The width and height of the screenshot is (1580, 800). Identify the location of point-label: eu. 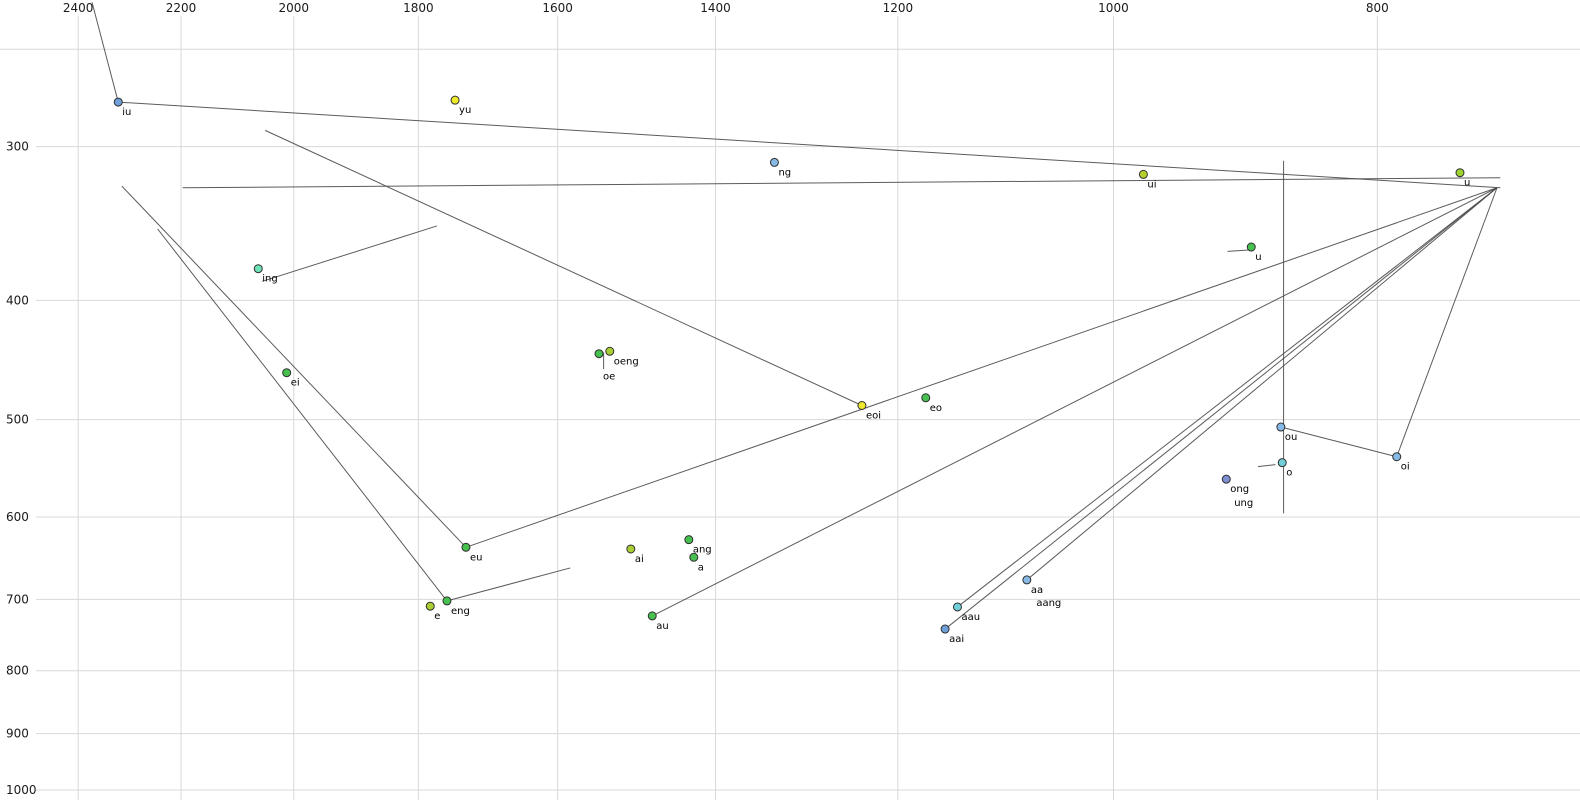
(476, 557).